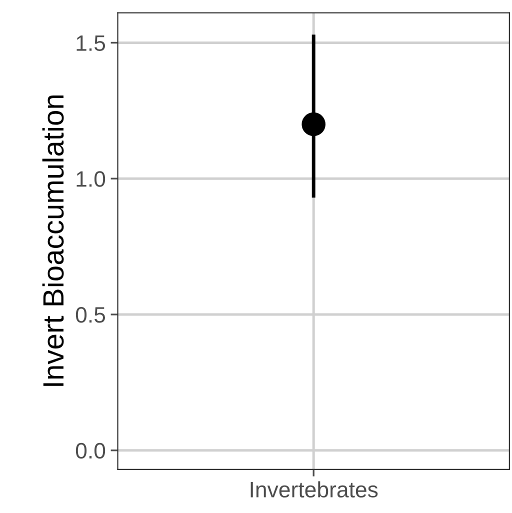 The image size is (512, 513). Describe the element at coordinates (91, 450) in the screenshot. I see `y-tick-label: 0.0` at that location.